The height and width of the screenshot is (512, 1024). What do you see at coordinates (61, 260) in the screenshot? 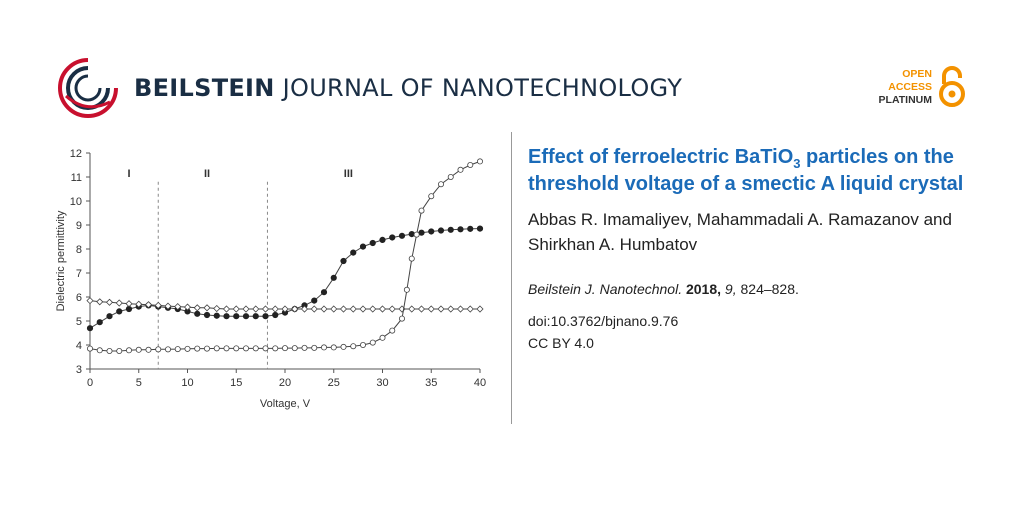
I see `y-axis-label: Dielectric permittivity` at bounding box center [61, 260].